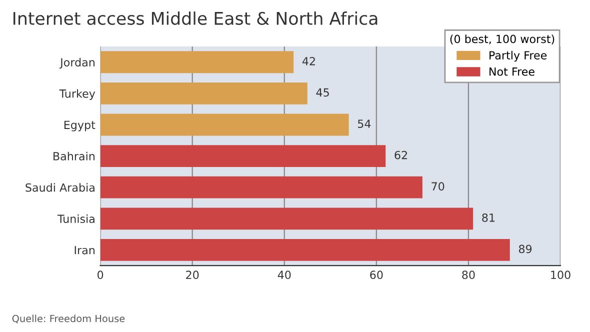 This screenshot has width=590, height=332. I want to click on y-tick-label: Bahrain, so click(74, 156).